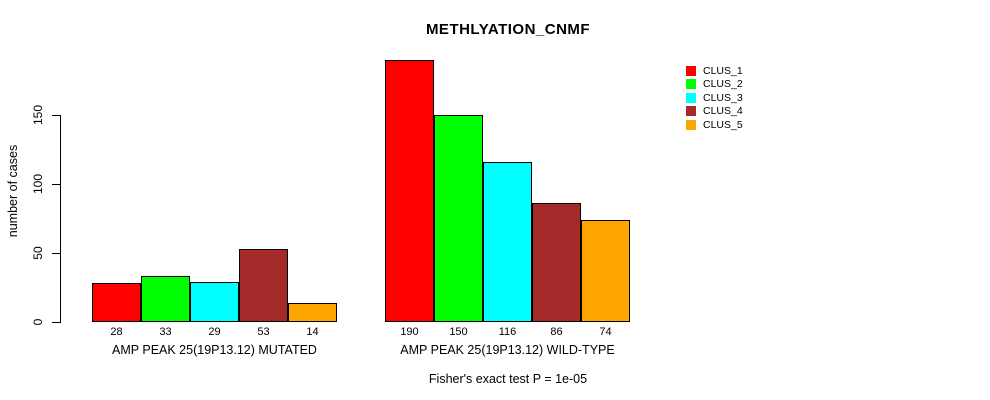 The image size is (990, 400). What do you see at coordinates (38, 253) in the screenshot?
I see `y-tick-label: 50` at bounding box center [38, 253].